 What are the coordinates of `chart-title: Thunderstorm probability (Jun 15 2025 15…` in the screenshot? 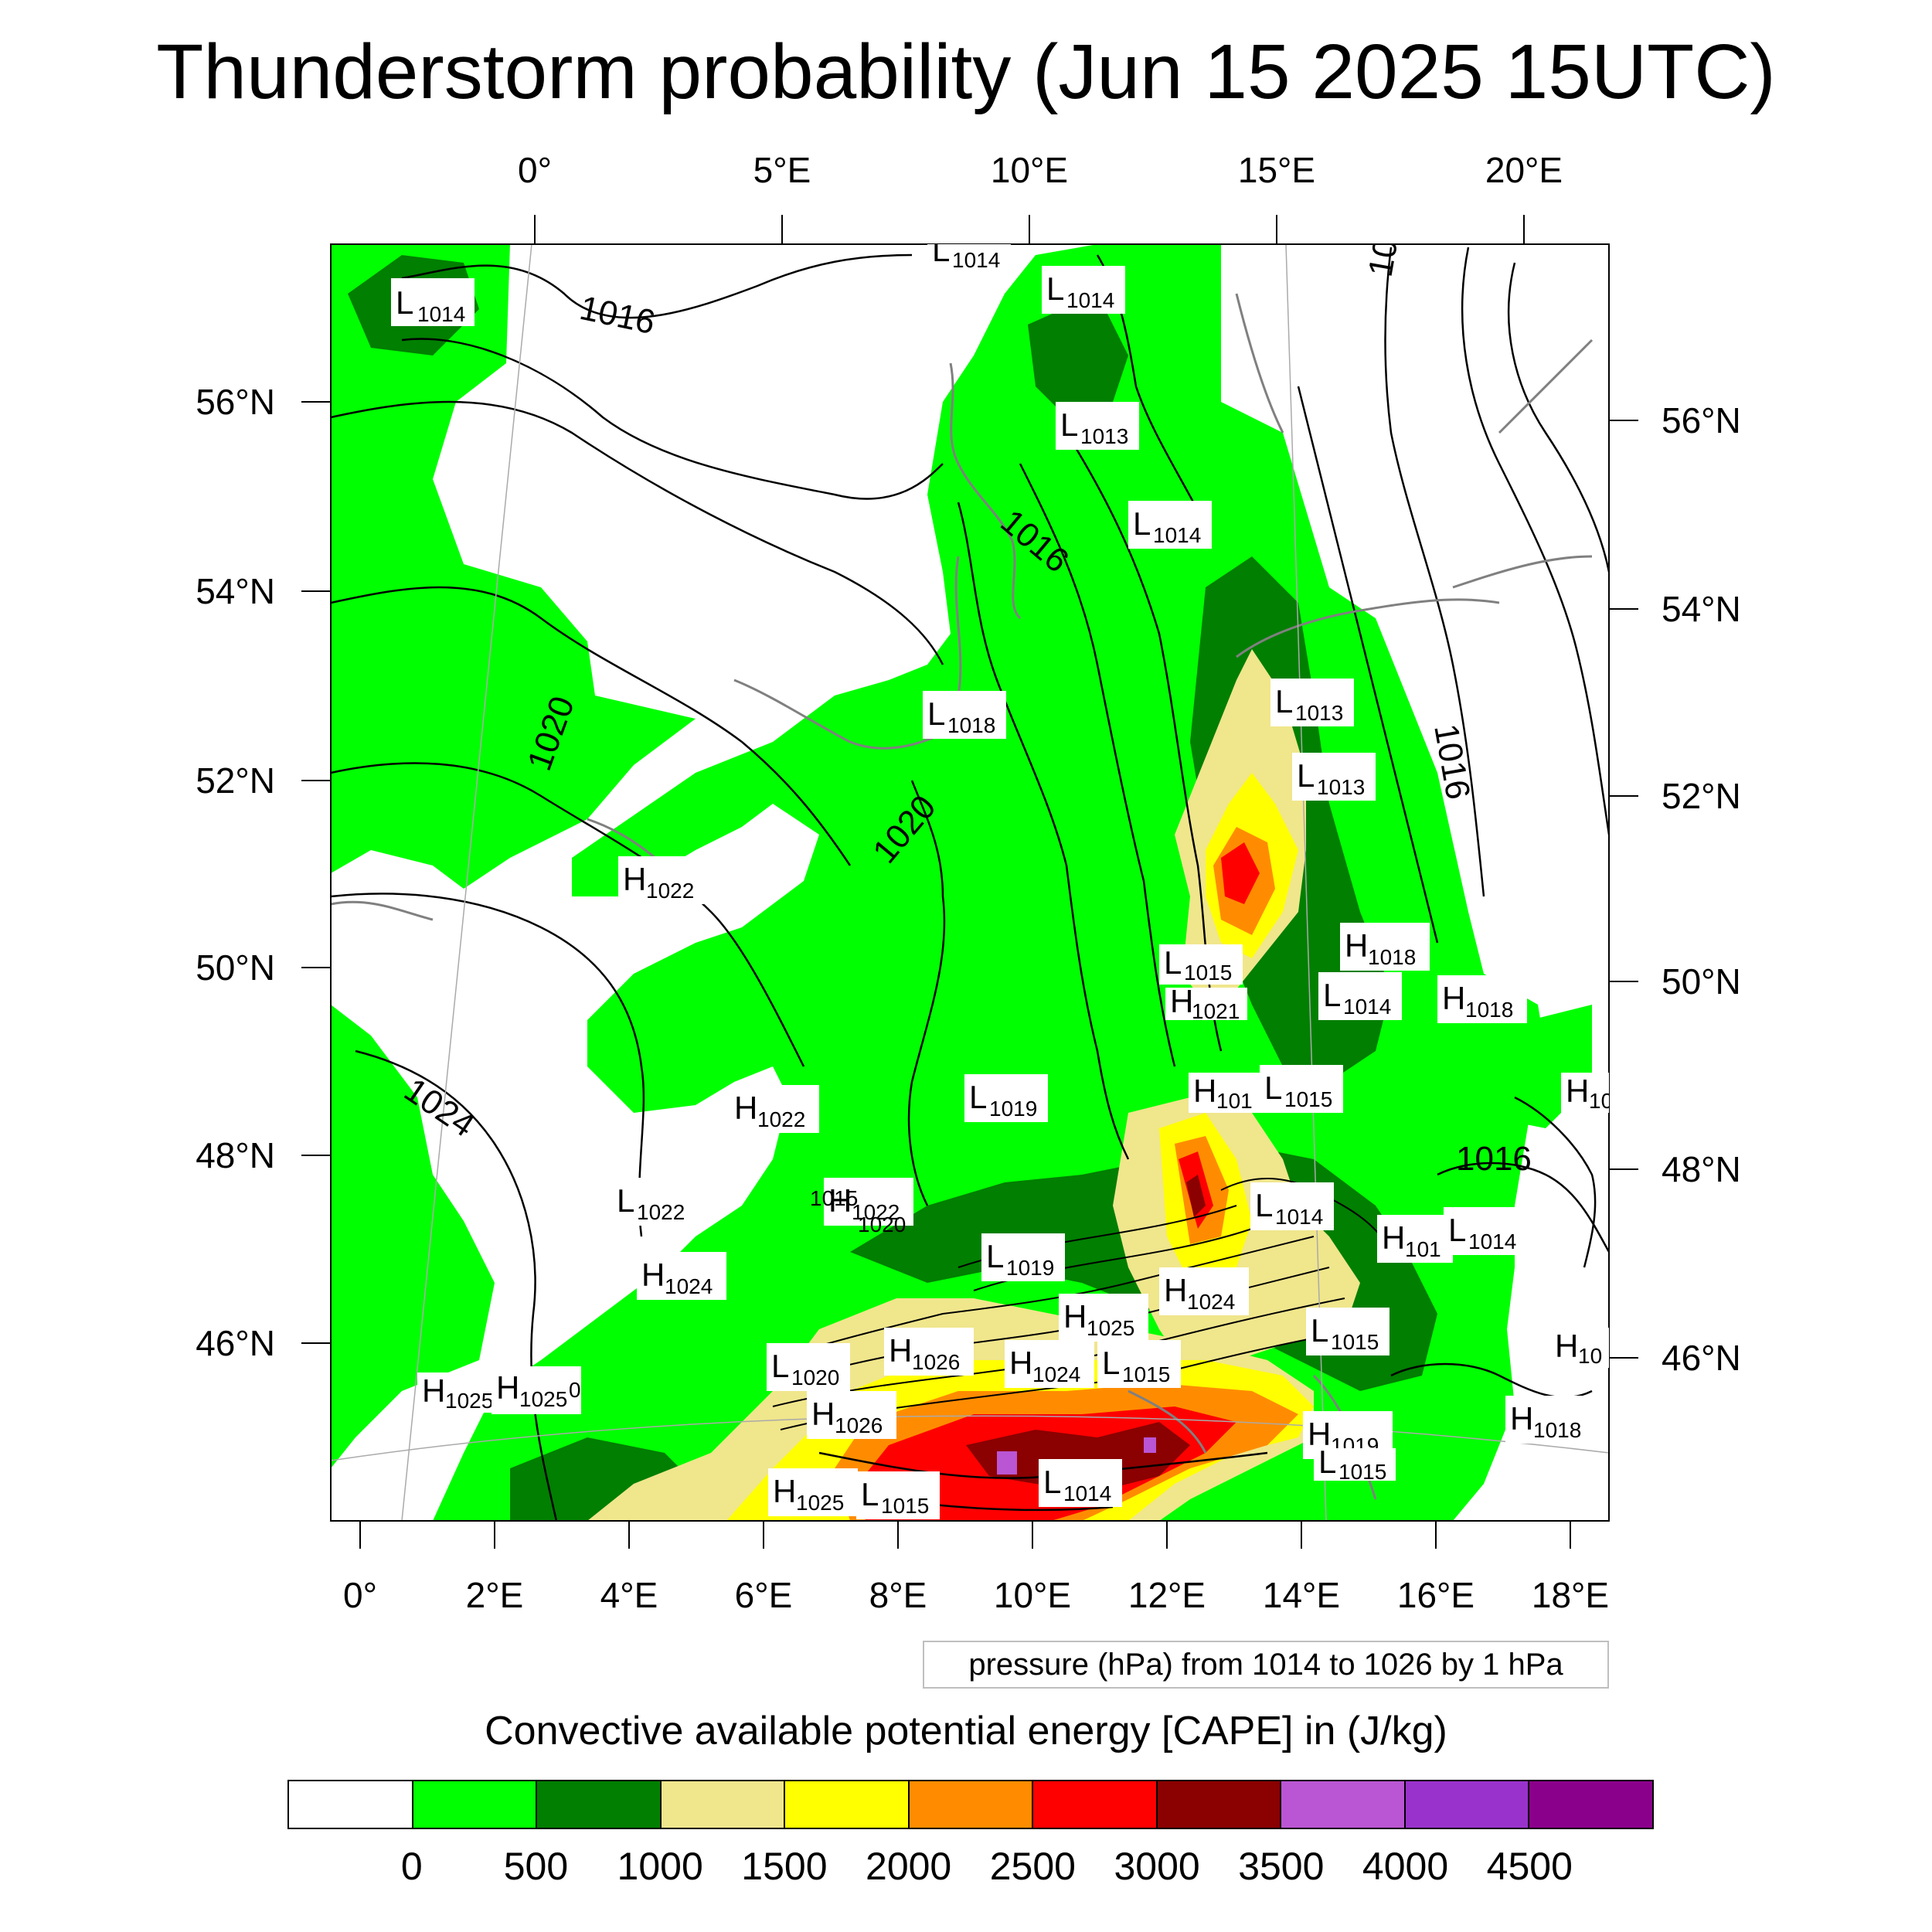 It's located at (966, 72).